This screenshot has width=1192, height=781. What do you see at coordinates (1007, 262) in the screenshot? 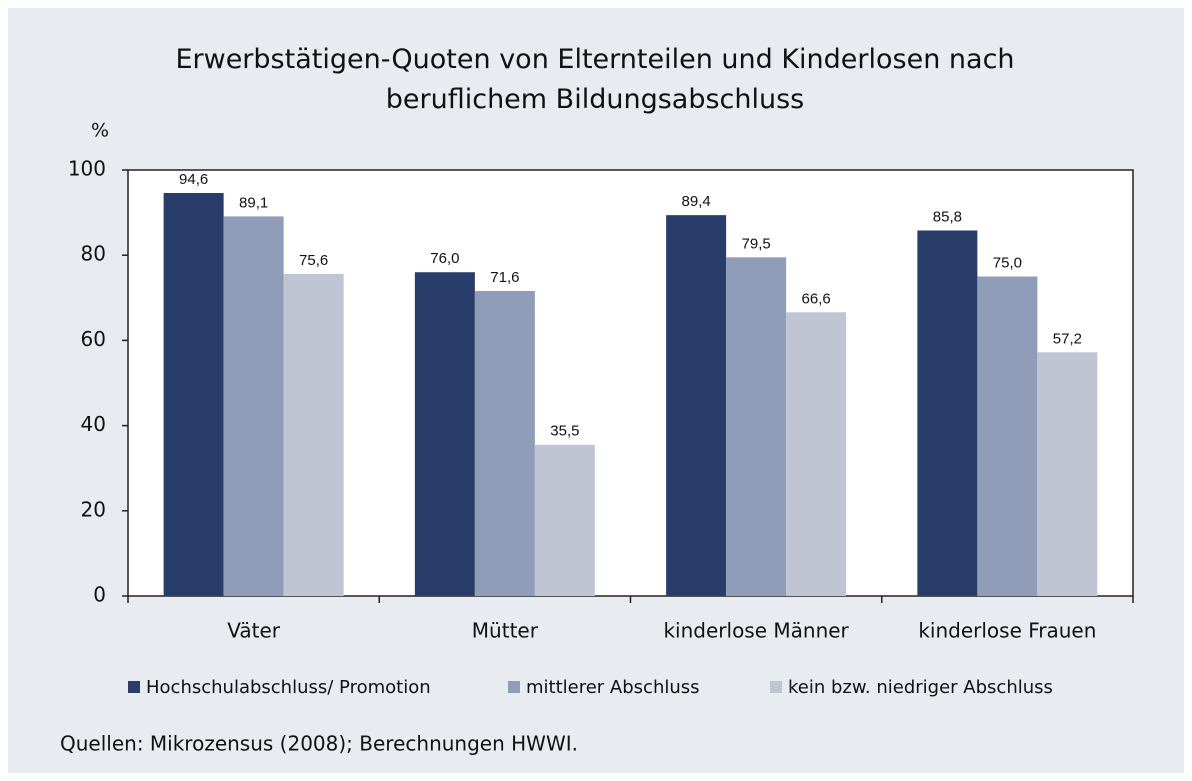
I see `data-label: 75,0` at bounding box center [1007, 262].